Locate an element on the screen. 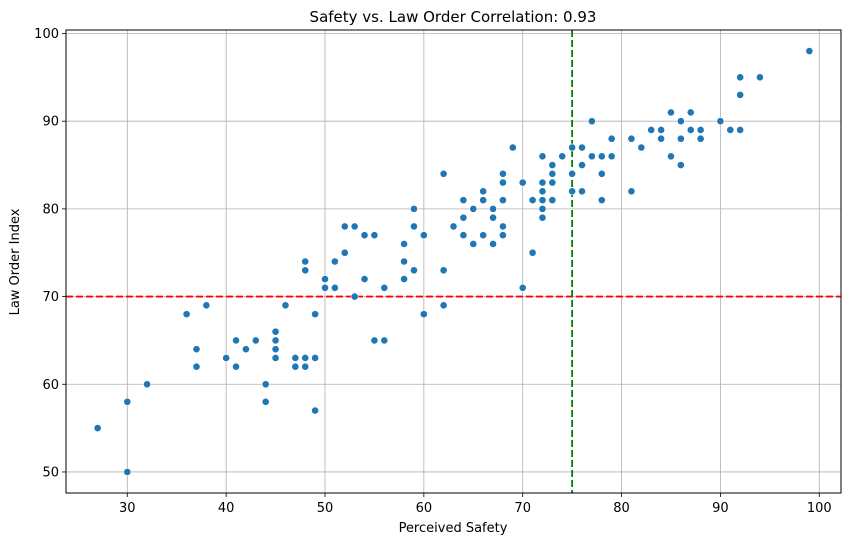 The width and height of the screenshot is (850, 545). x-tick-label: 70 is located at coordinates (522, 508).